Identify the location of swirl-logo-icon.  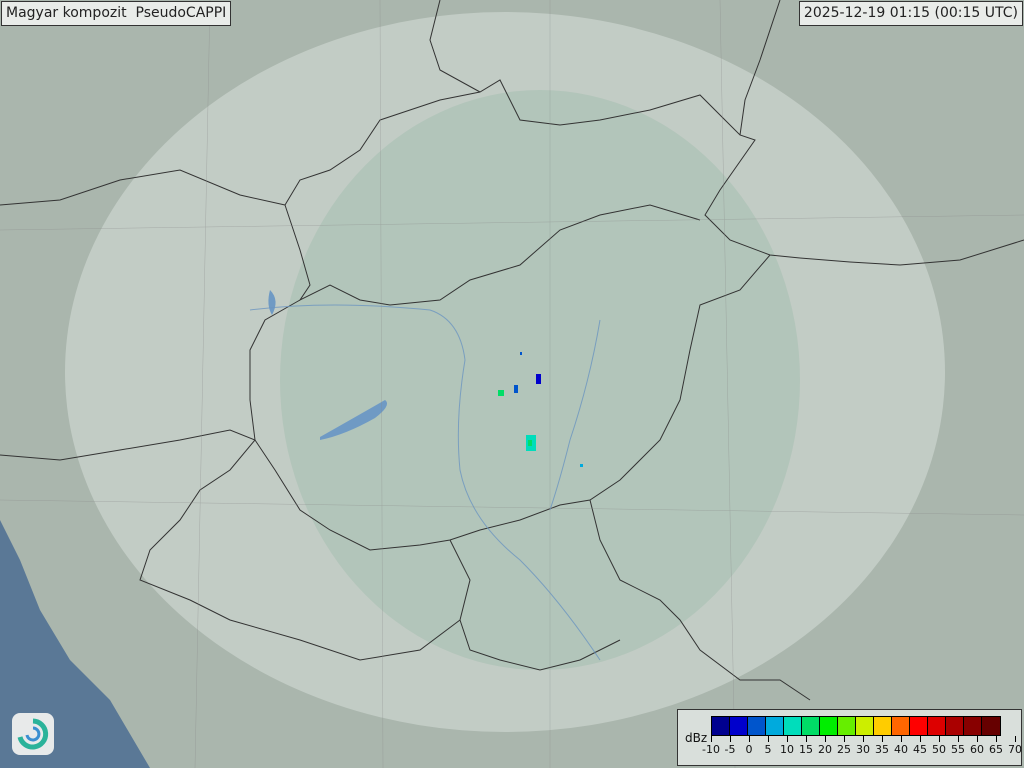
(33, 734).